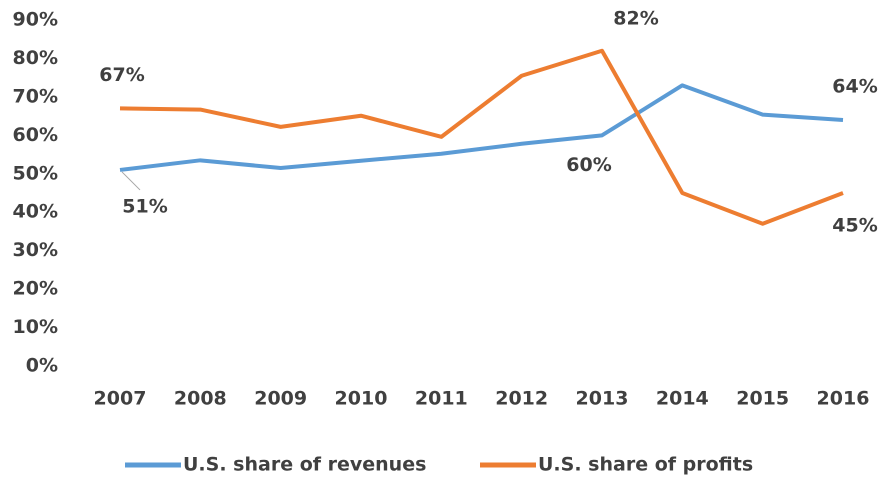 Image resolution: width=883 pixels, height=478 pixels. I want to click on data-label: 64%, so click(854, 86).